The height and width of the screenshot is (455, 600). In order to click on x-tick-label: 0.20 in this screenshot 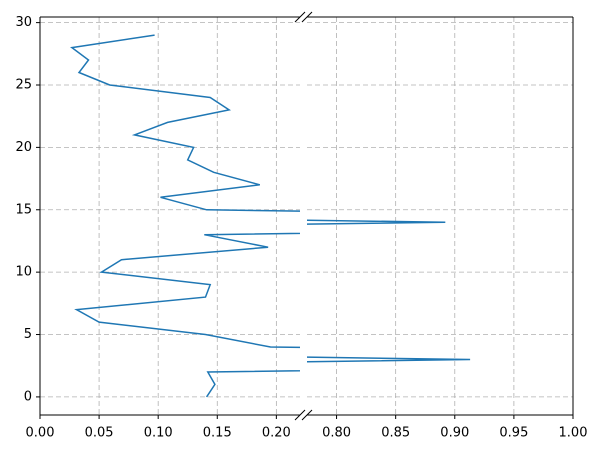, I will do `click(276, 433)`.